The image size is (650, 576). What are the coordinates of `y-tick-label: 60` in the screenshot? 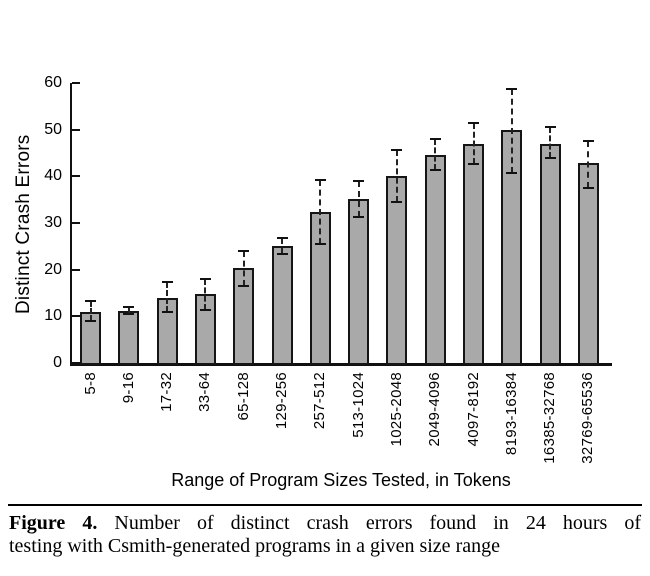 It's located at (53, 82).